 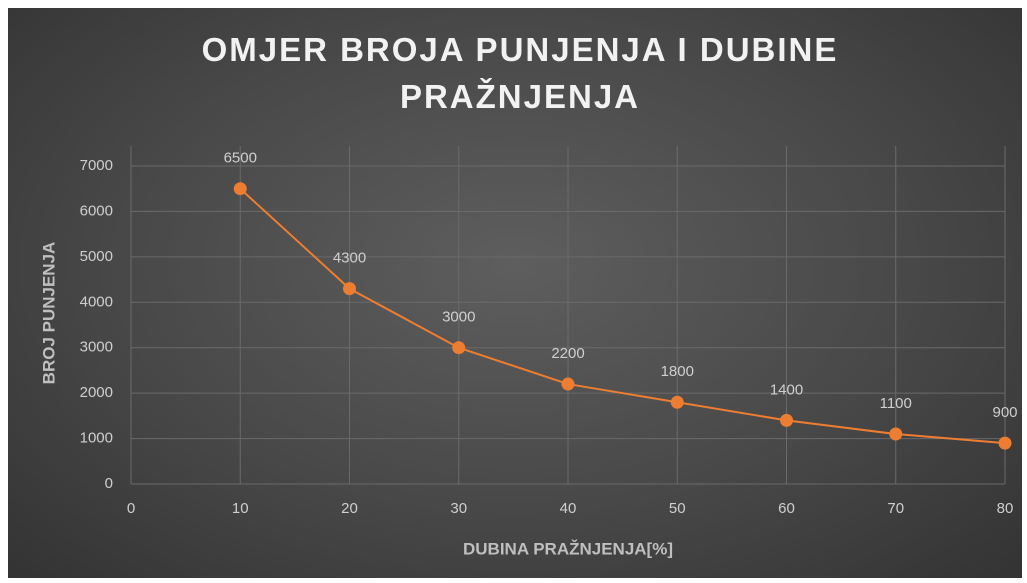 What do you see at coordinates (96, 438) in the screenshot?
I see `y-tick-label: 1000` at bounding box center [96, 438].